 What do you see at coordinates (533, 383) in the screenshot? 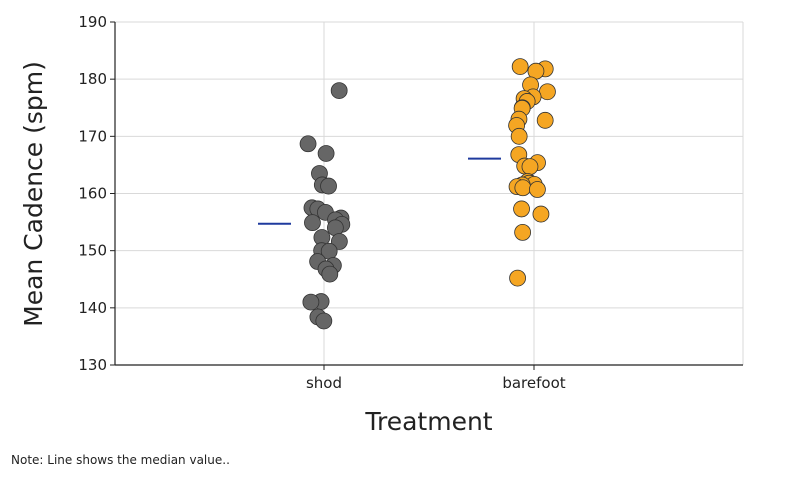
I see `x-tick-label: barefoot` at bounding box center [533, 383].